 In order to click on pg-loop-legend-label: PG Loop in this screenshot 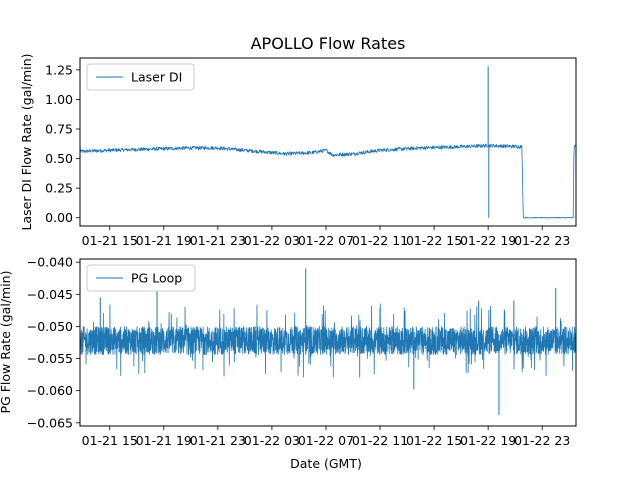, I will do `click(156, 278)`.